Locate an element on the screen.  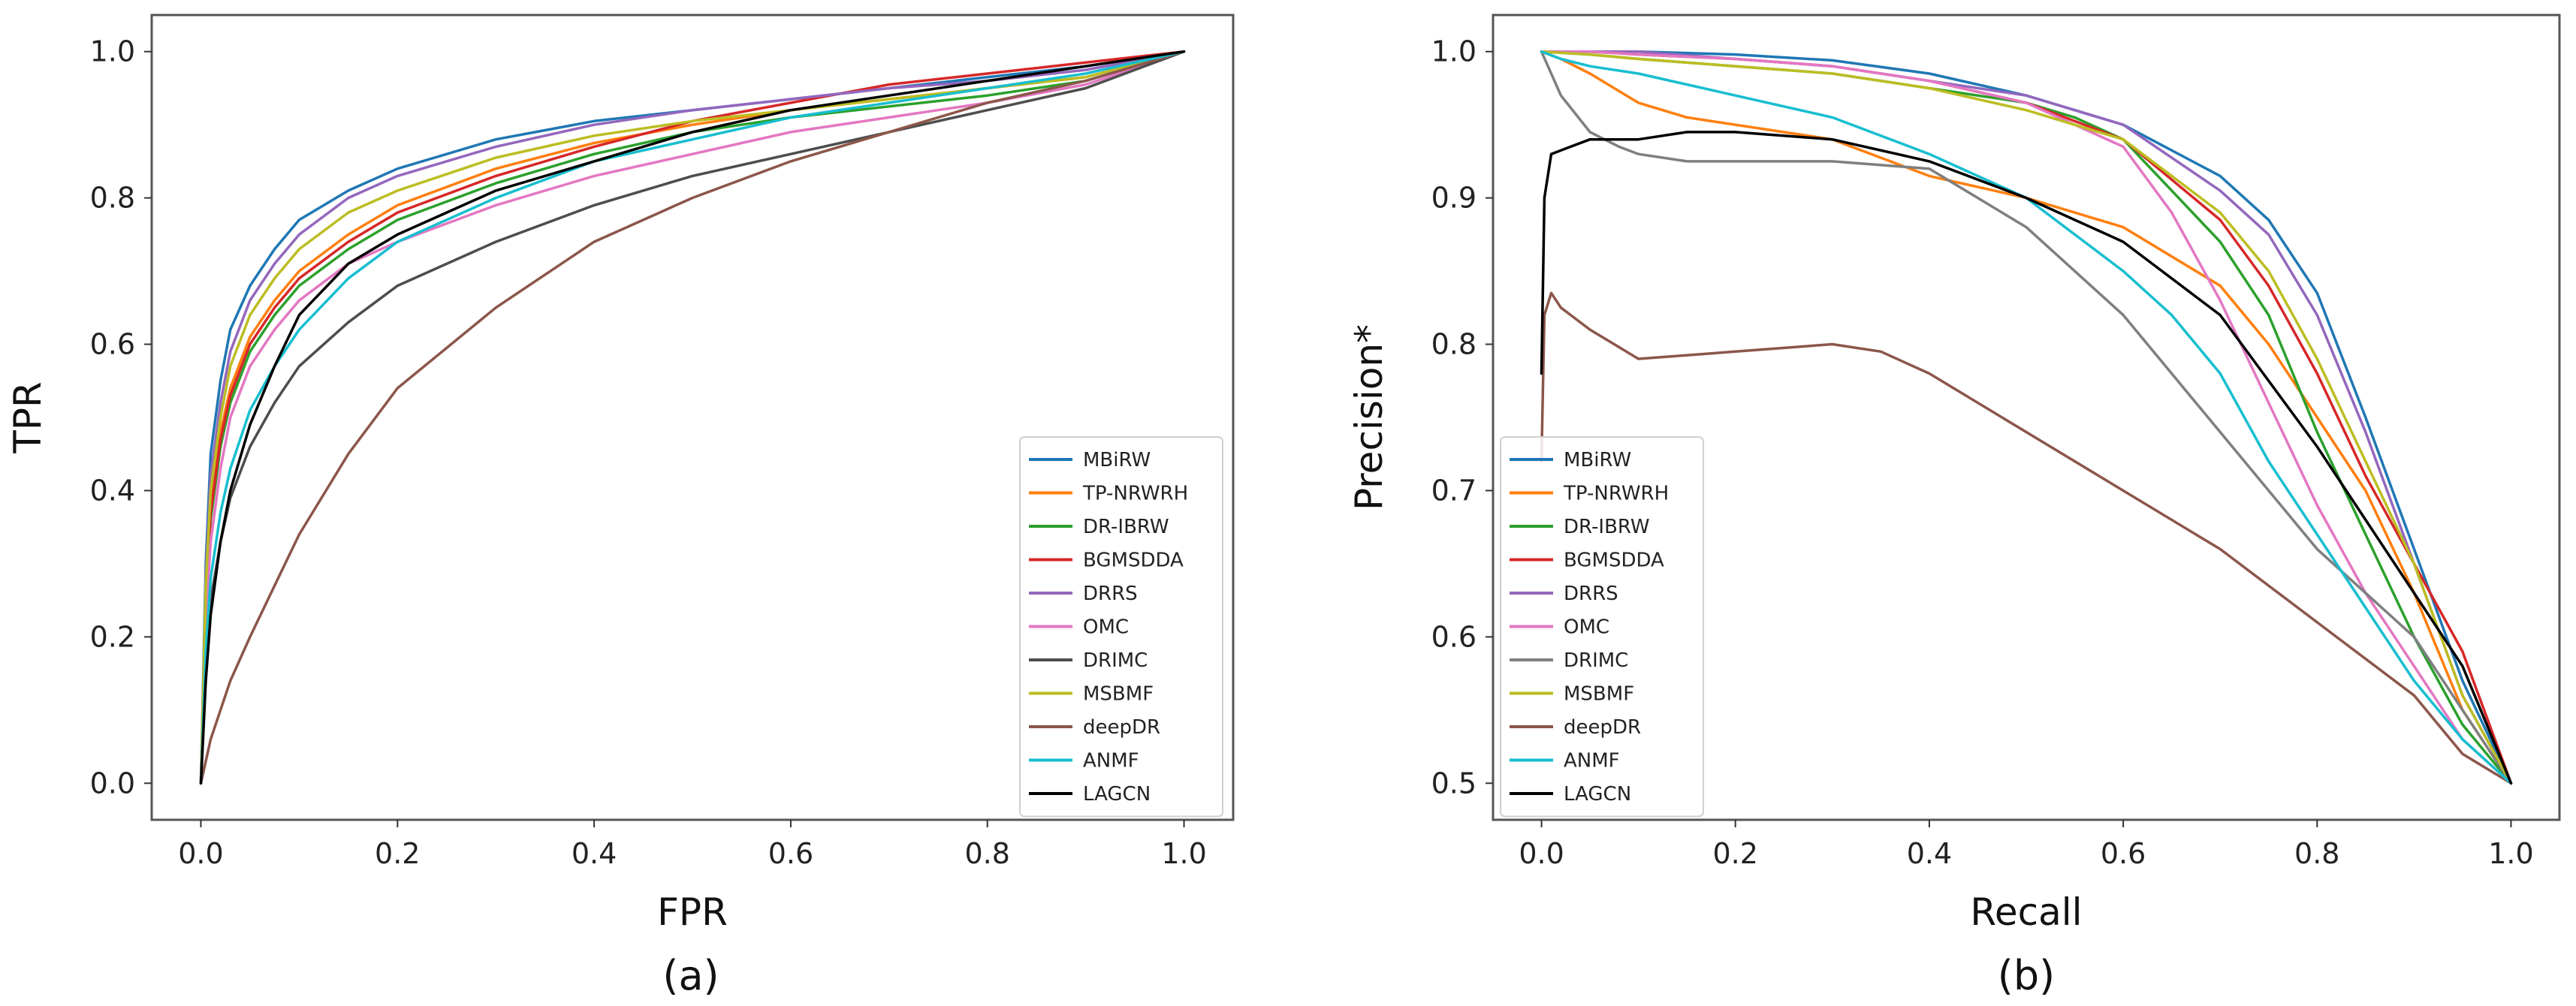
y-tick-label: 0.9 is located at coordinates (1454, 198).